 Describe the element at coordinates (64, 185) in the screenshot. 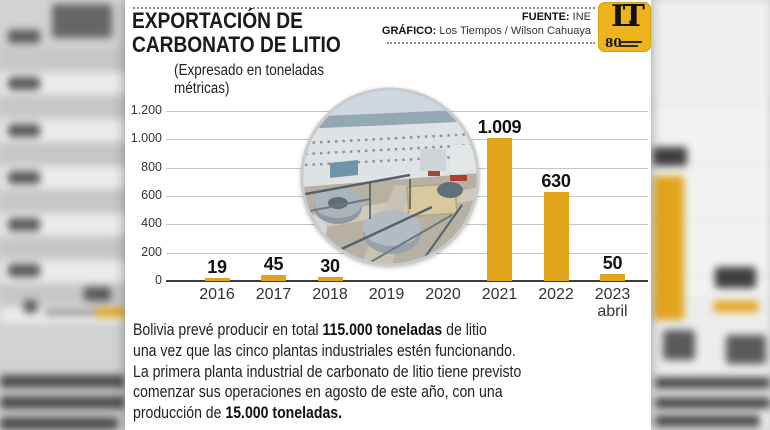

I see `background-stripes-left` at that location.